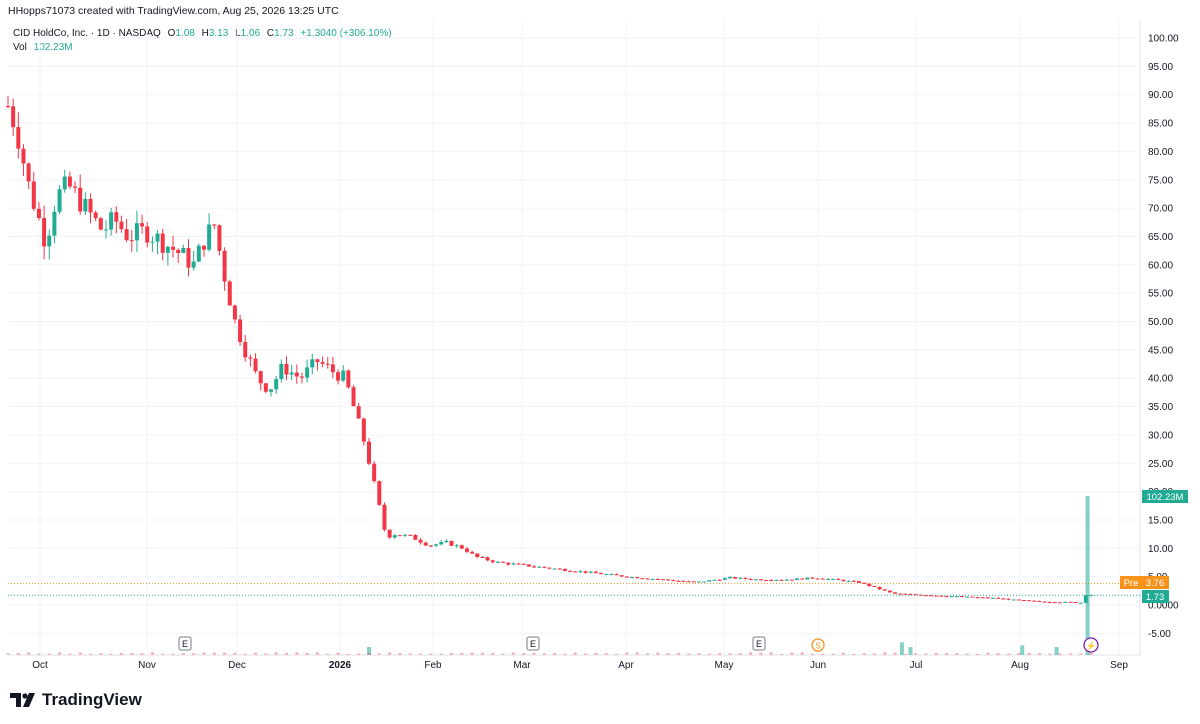 Image resolution: width=1200 pixels, height=724 pixels. What do you see at coordinates (1165, 497) in the screenshot?
I see `volume-badge-label: 102.23M` at bounding box center [1165, 497].